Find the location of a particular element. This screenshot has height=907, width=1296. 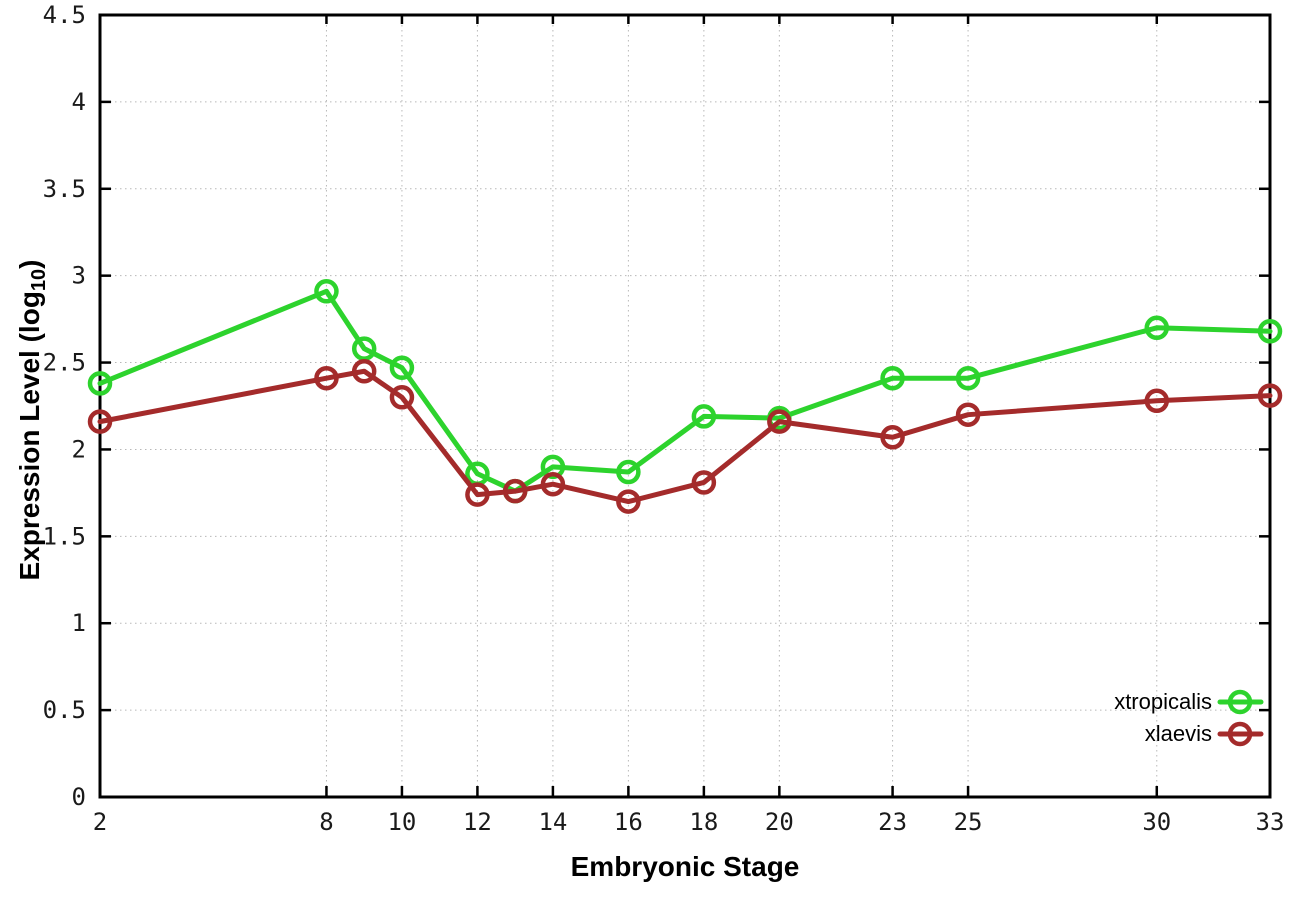

legend-sample-marker-xtropicalis is located at coordinates (1240, 702).